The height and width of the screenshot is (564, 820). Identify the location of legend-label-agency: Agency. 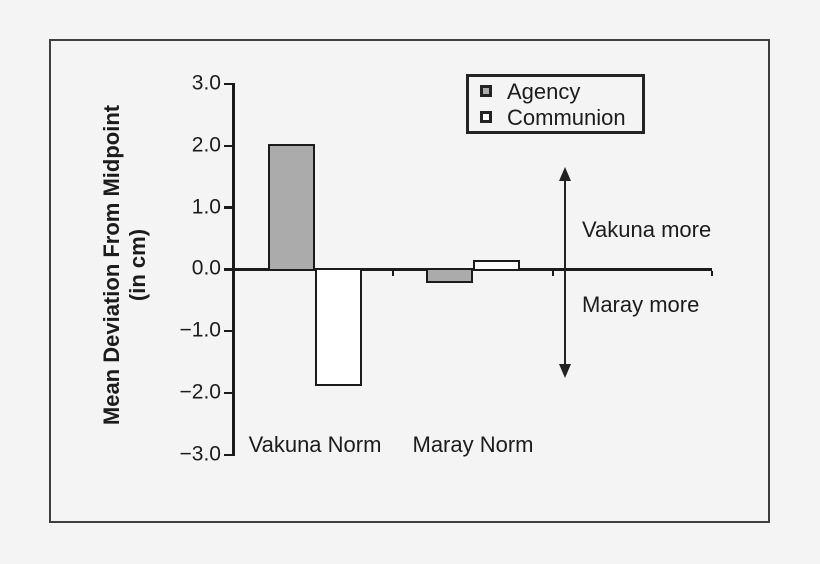
(544, 91).